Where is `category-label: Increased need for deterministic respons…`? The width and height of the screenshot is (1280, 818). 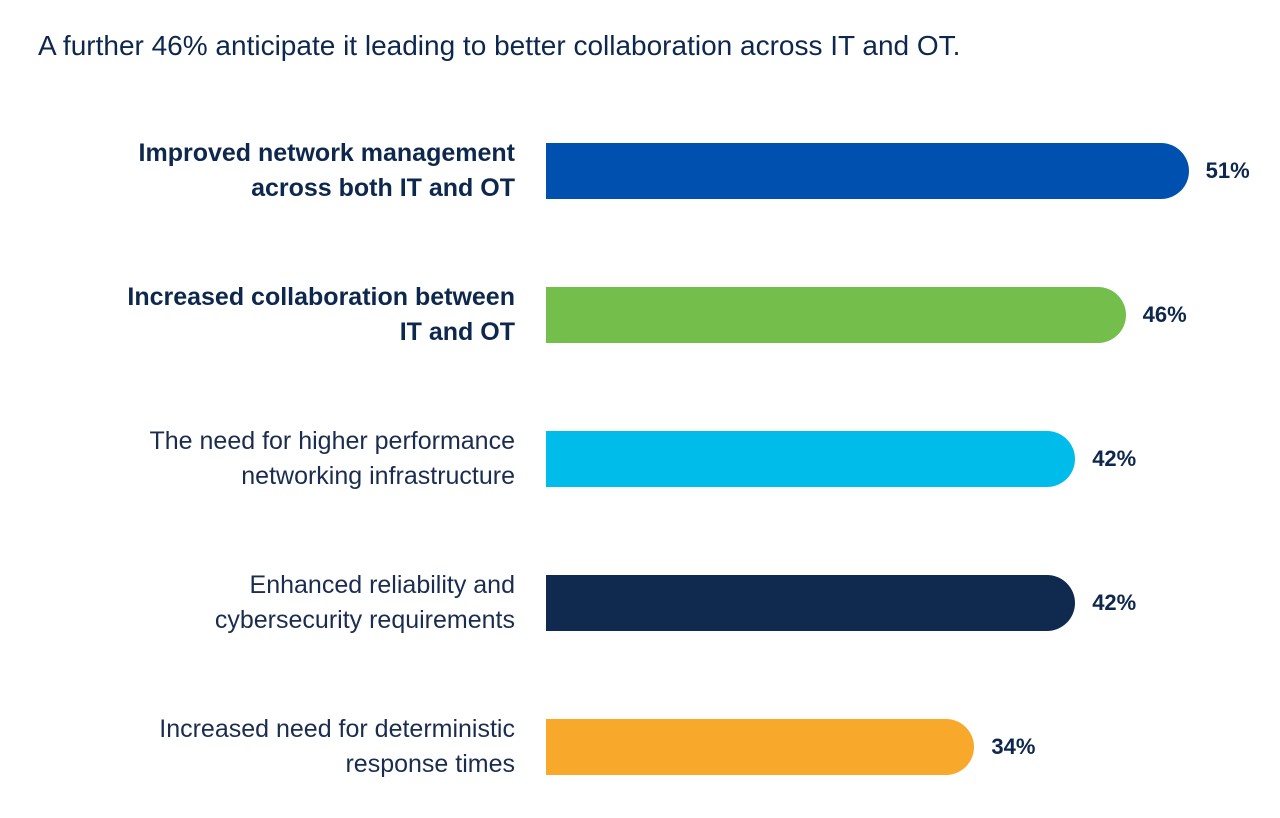 category-label: Increased need for deterministic respons… is located at coordinates (337, 746).